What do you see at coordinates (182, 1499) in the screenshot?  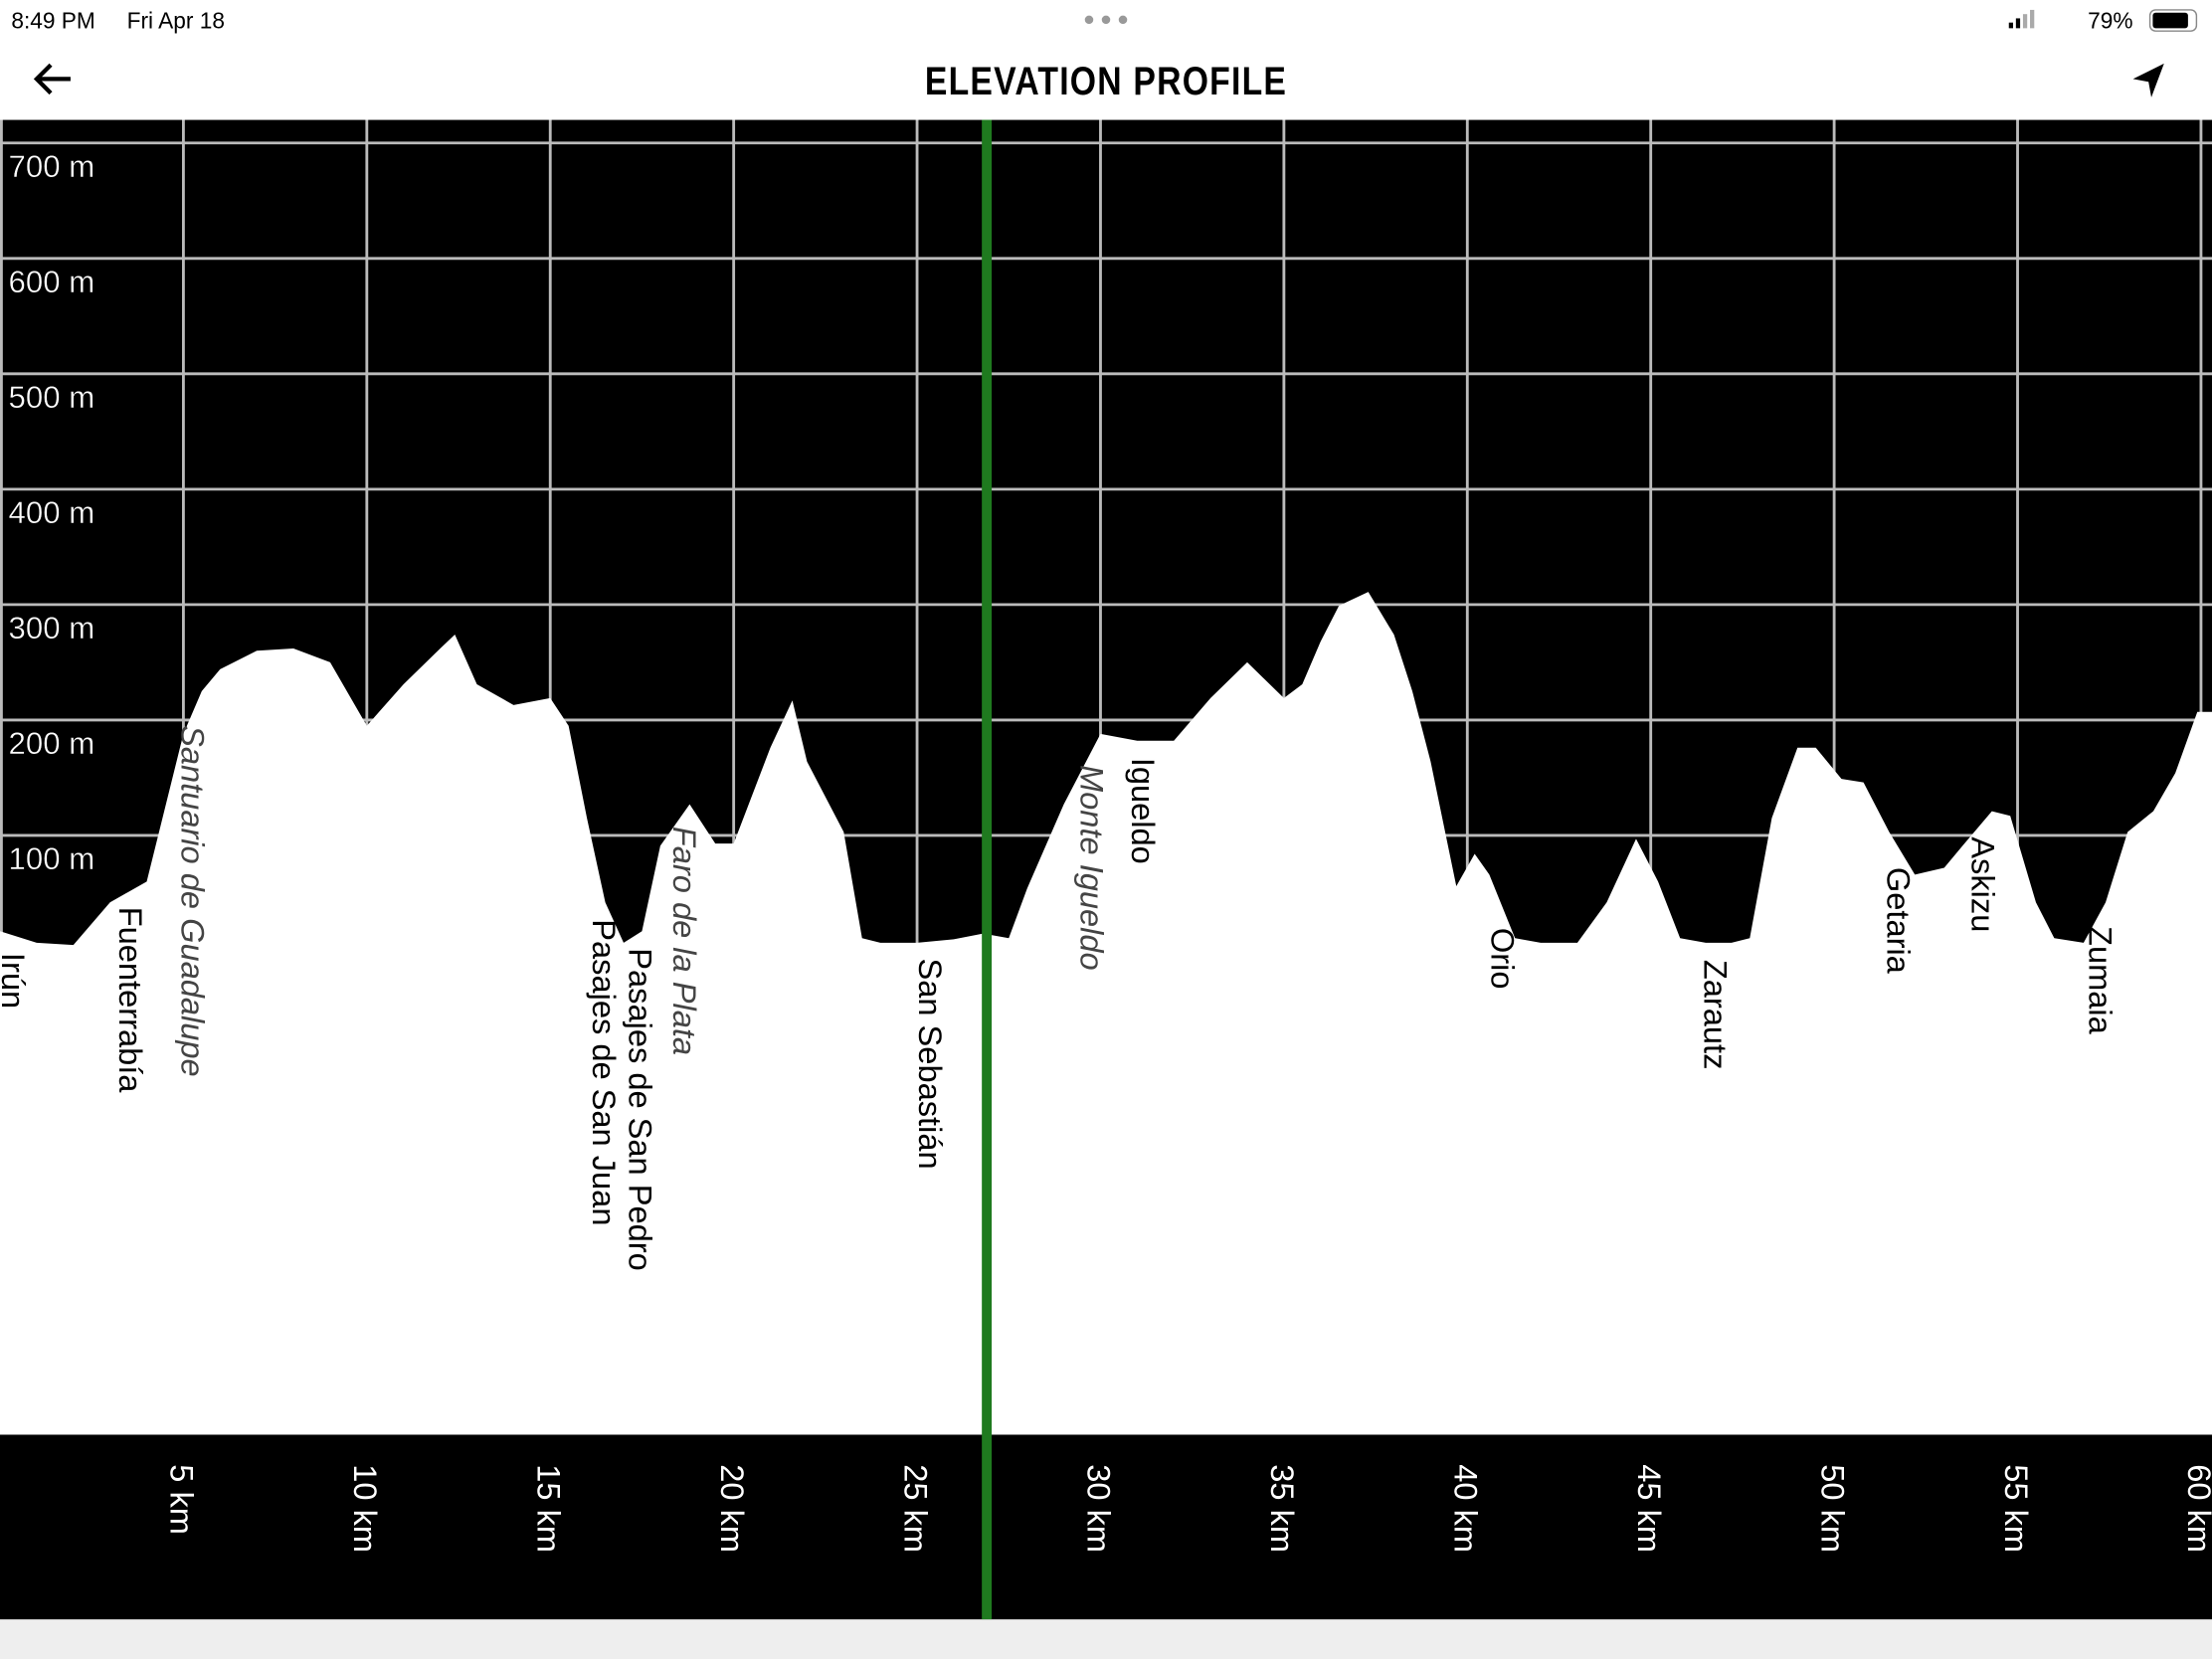 I see `x-tick-label: 5 km` at bounding box center [182, 1499].